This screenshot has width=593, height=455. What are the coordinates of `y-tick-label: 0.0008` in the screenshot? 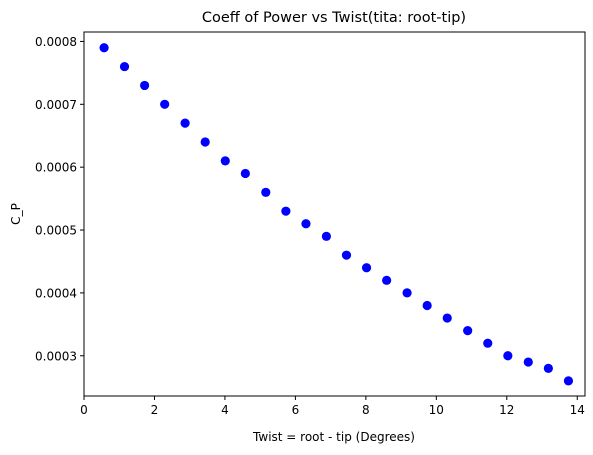 It's located at (56, 42).